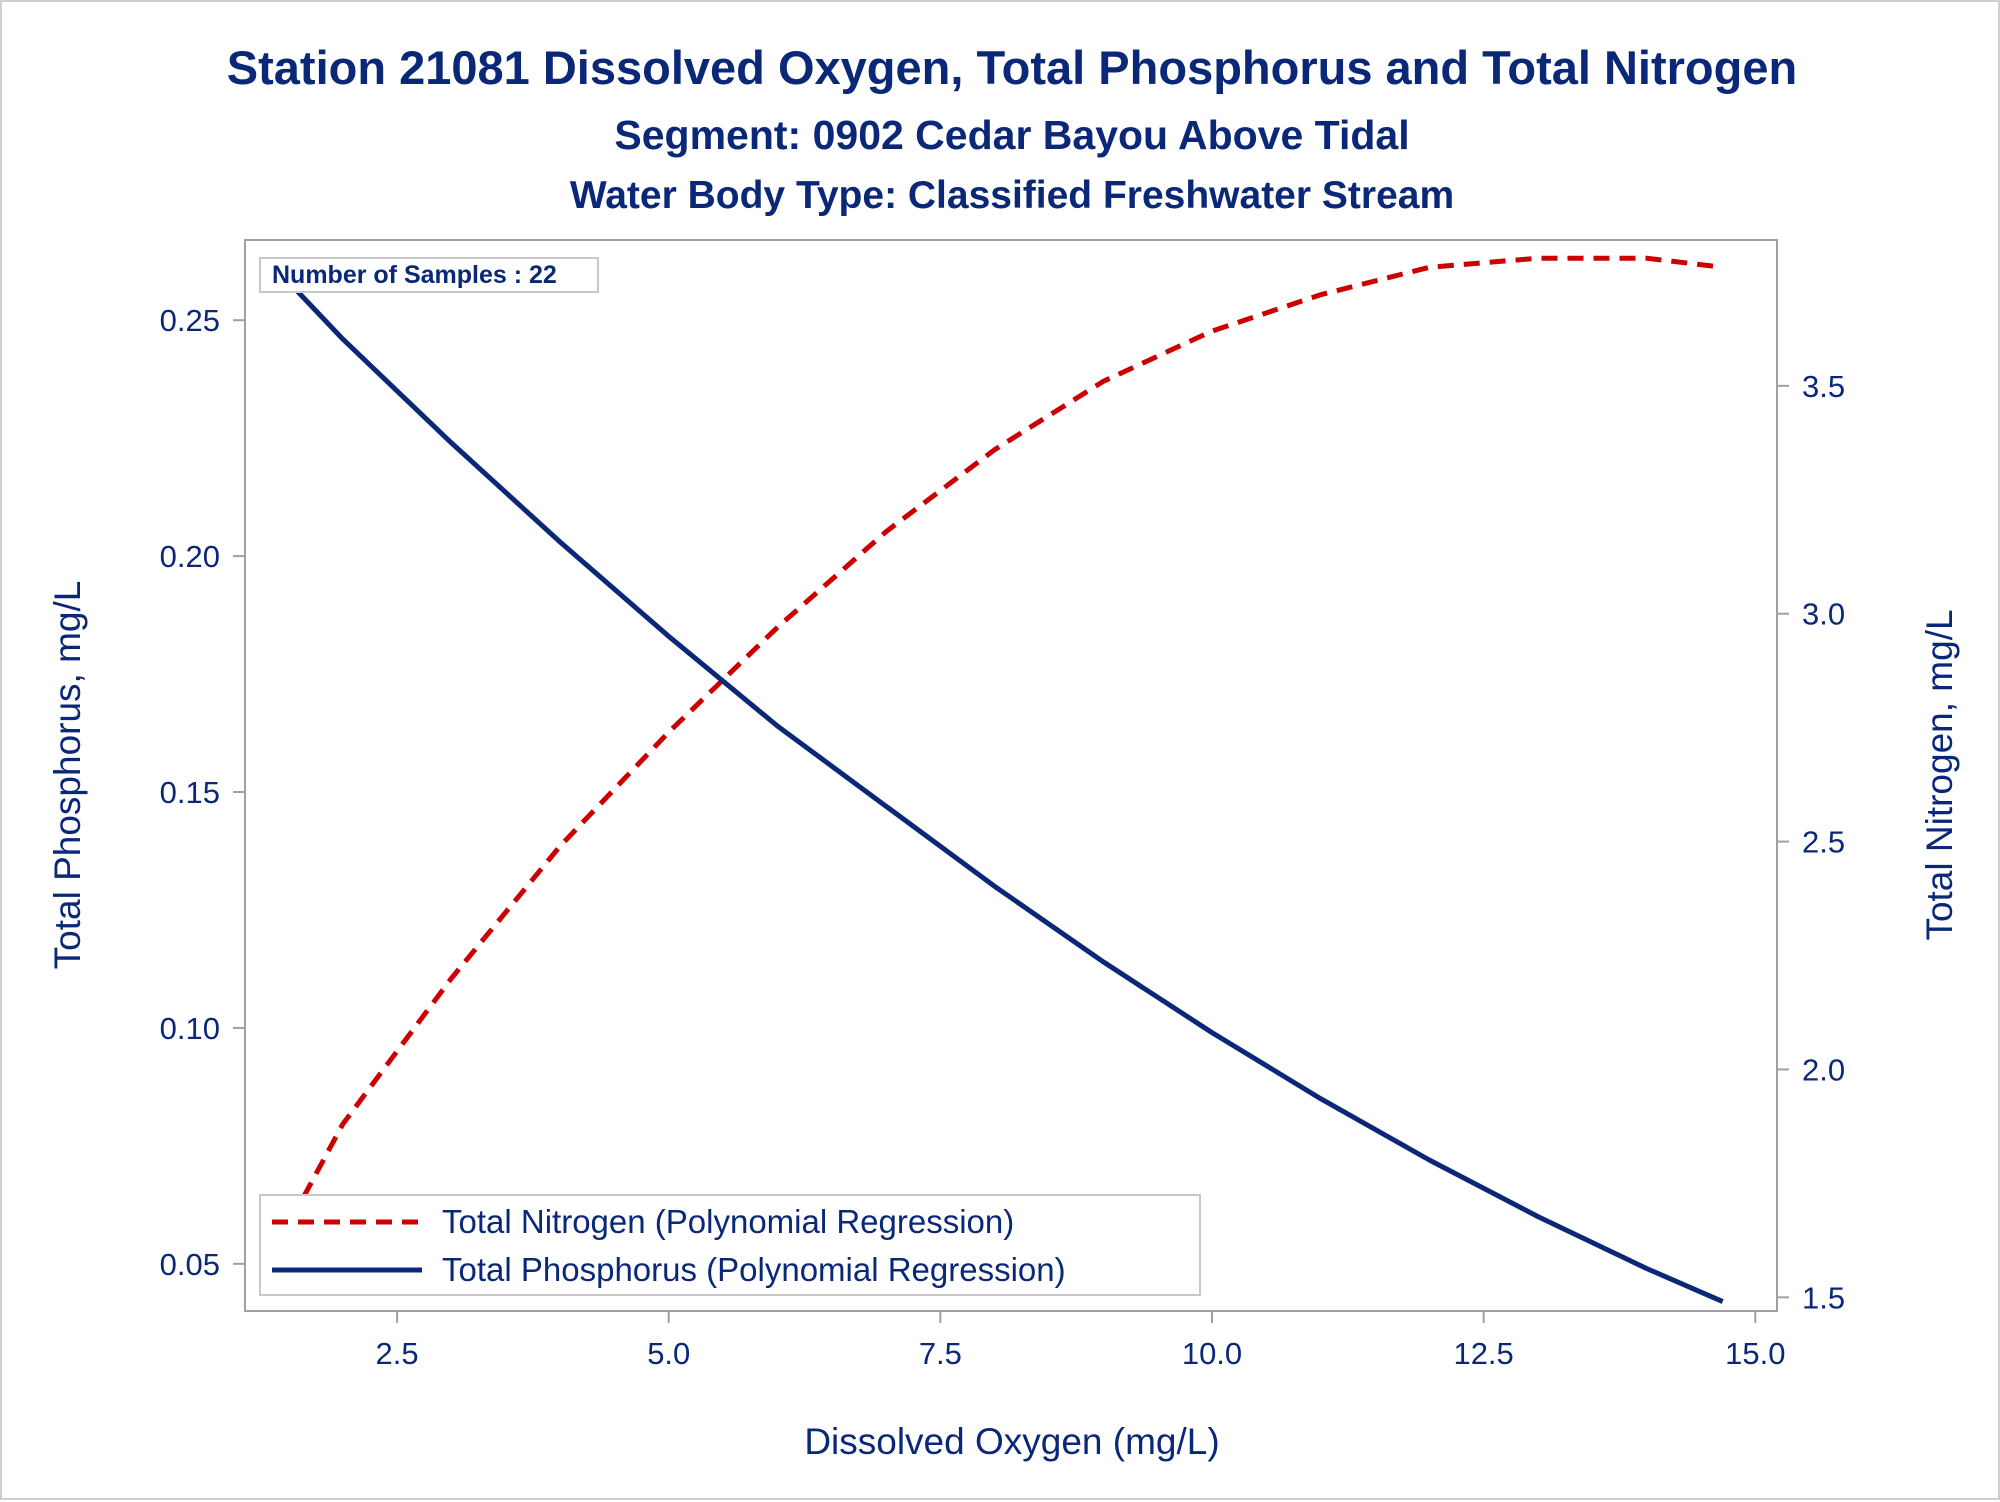  What do you see at coordinates (1212, 1353) in the screenshot?
I see `x-tick-label-3: 10.0` at bounding box center [1212, 1353].